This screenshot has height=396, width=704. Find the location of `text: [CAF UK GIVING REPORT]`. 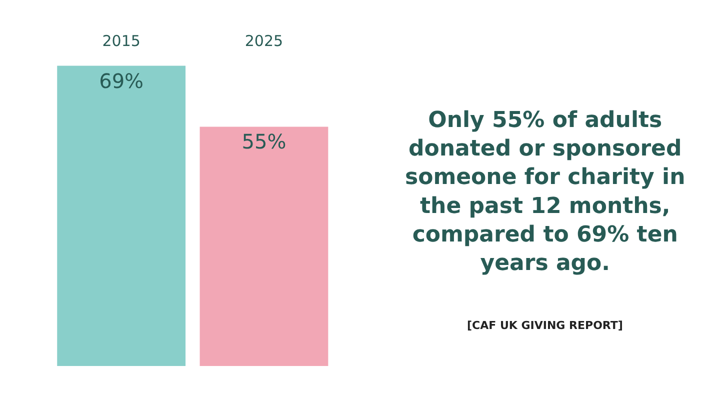

text: [CAF UK GIVING REPORT] is located at coordinates (545, 325).